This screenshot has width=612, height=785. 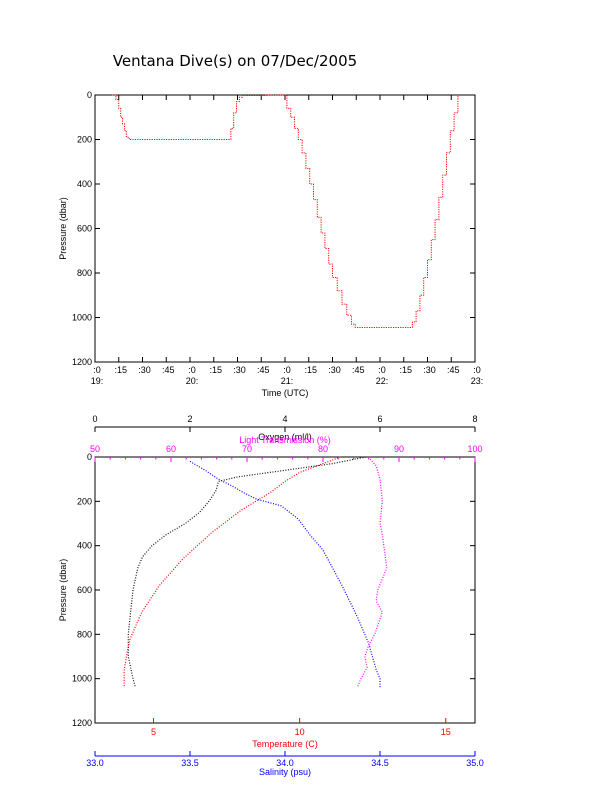 I want to click on x-tick-label: 21:, so click(x=287, y=381).